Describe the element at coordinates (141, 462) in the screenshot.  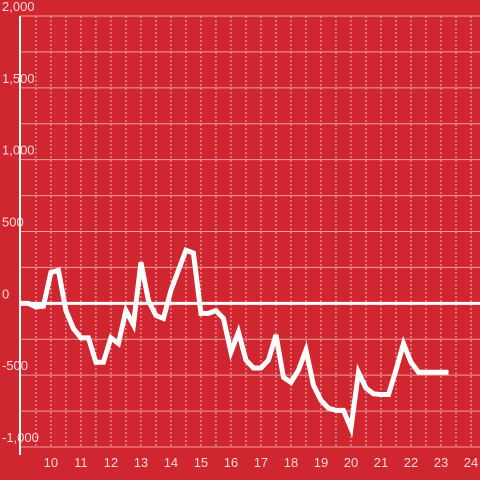
I see `x-tick-label: 13` at that location.